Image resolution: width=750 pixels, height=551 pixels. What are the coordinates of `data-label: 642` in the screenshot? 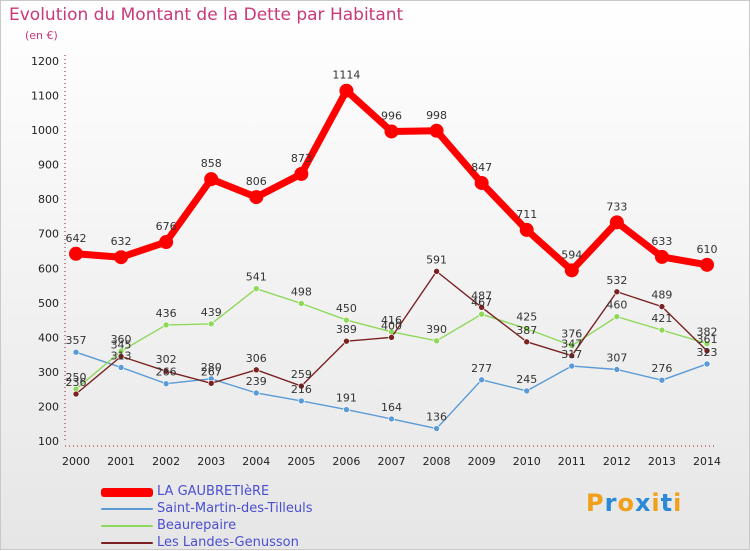 It's located at (76, 238).